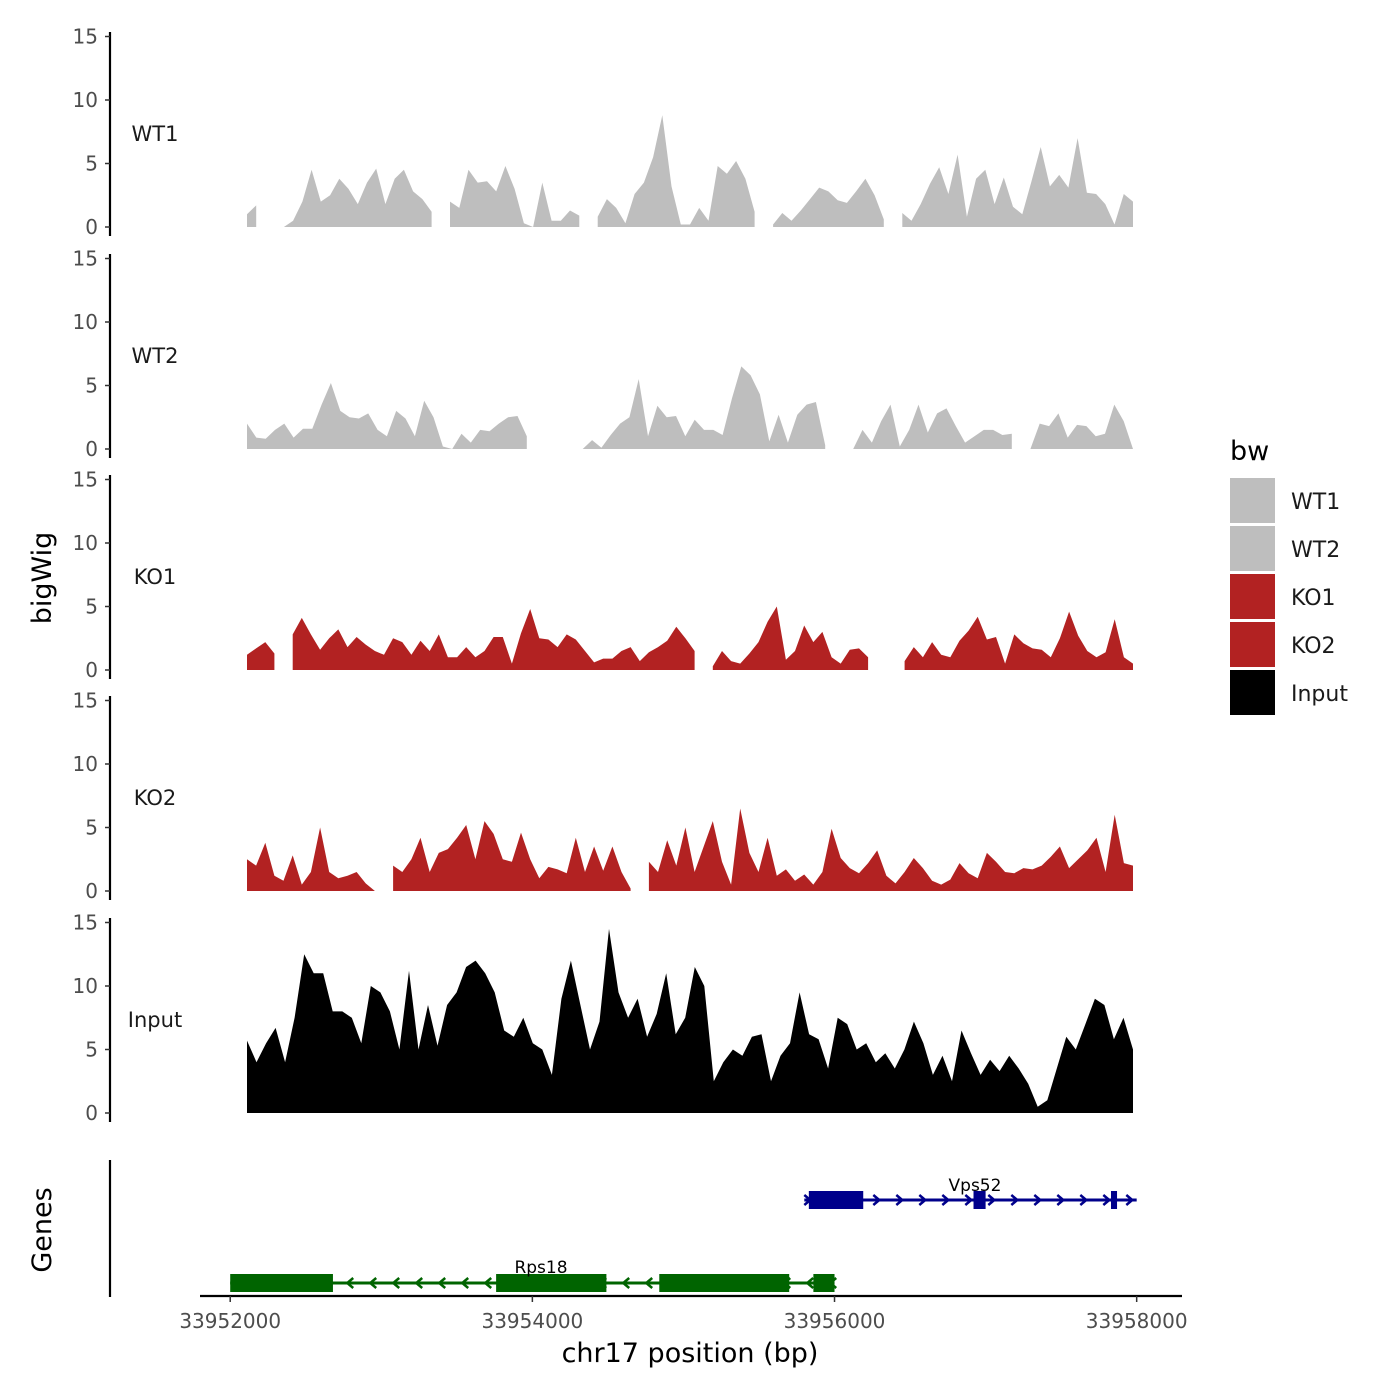  I want to click on coverage-area-wt1, so click(690, 171).